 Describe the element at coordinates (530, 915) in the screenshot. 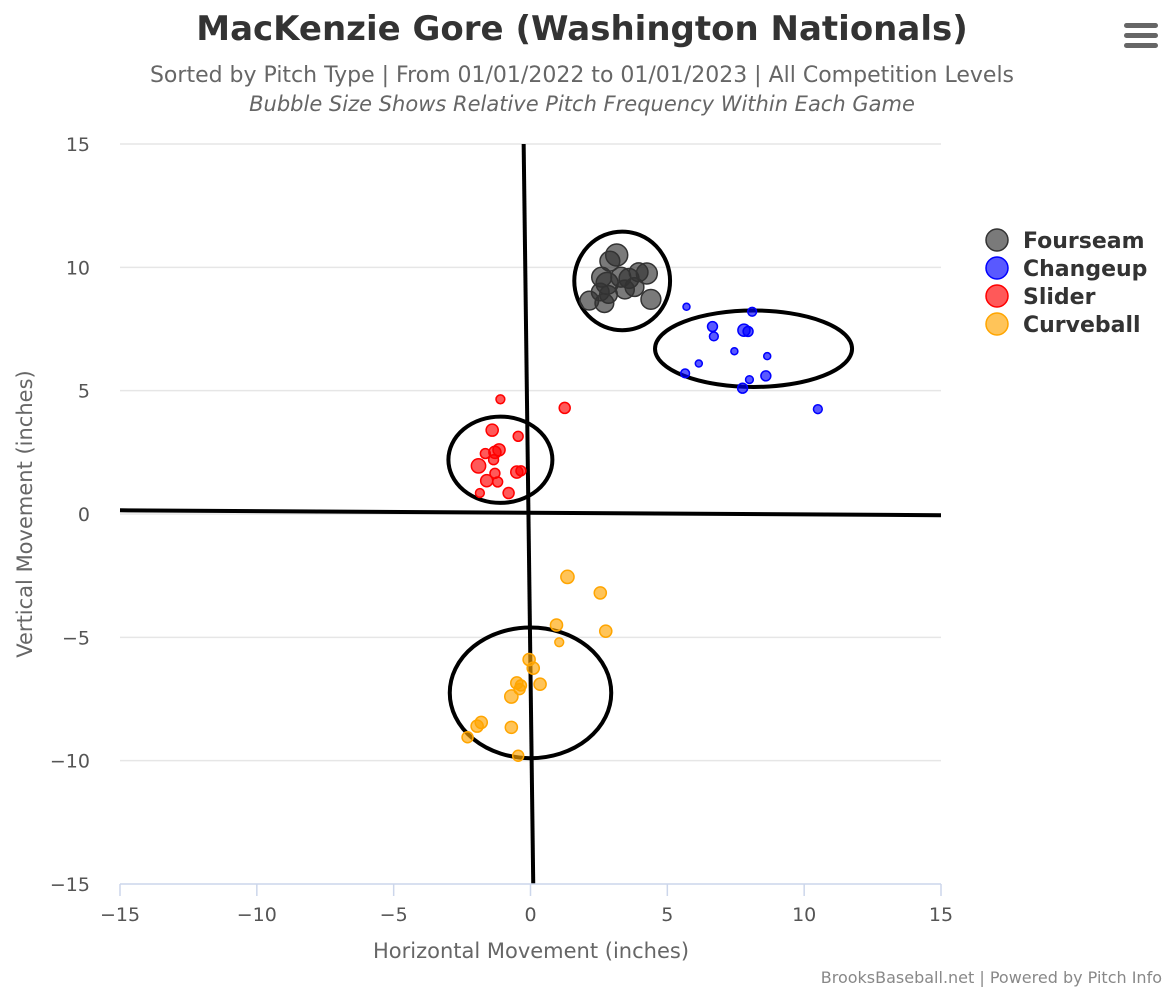

I see `x-tick-label: 0` at that location.